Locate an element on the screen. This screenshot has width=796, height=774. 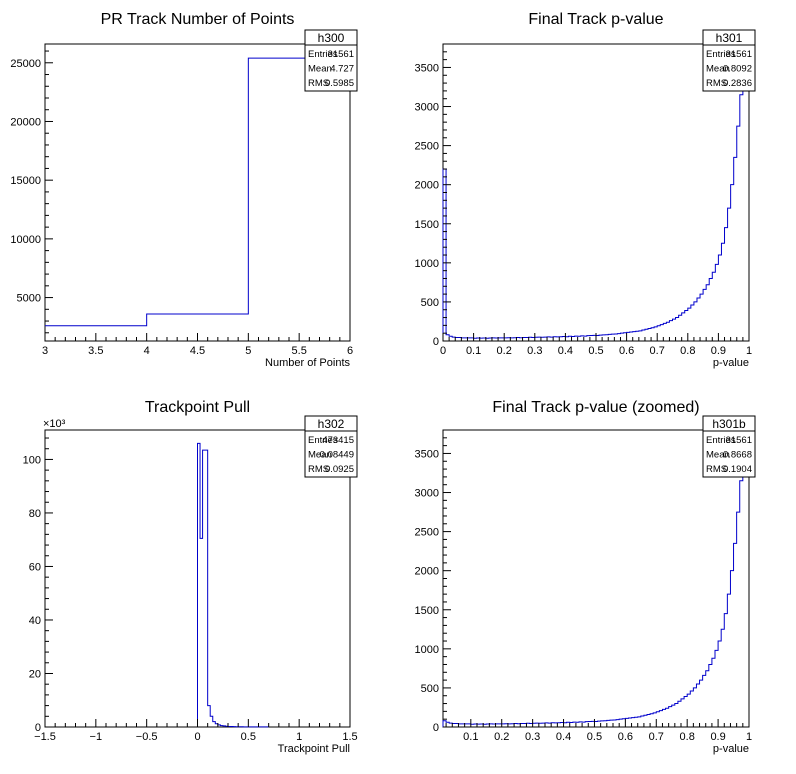
x-tick-label: −1.5 is located at coordinates (45, 737).